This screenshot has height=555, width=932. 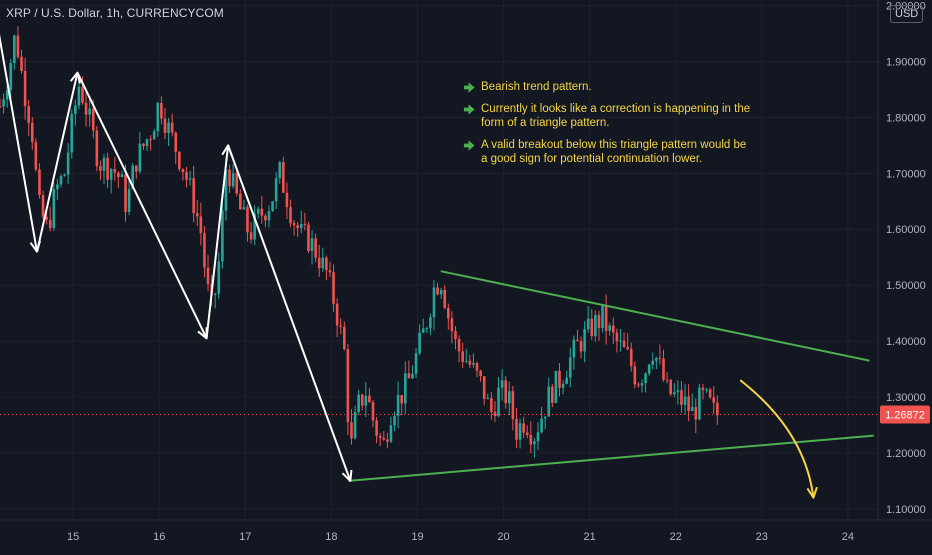 I want to click on y-tick-label: 1.60000, so click(x=906, y=230).